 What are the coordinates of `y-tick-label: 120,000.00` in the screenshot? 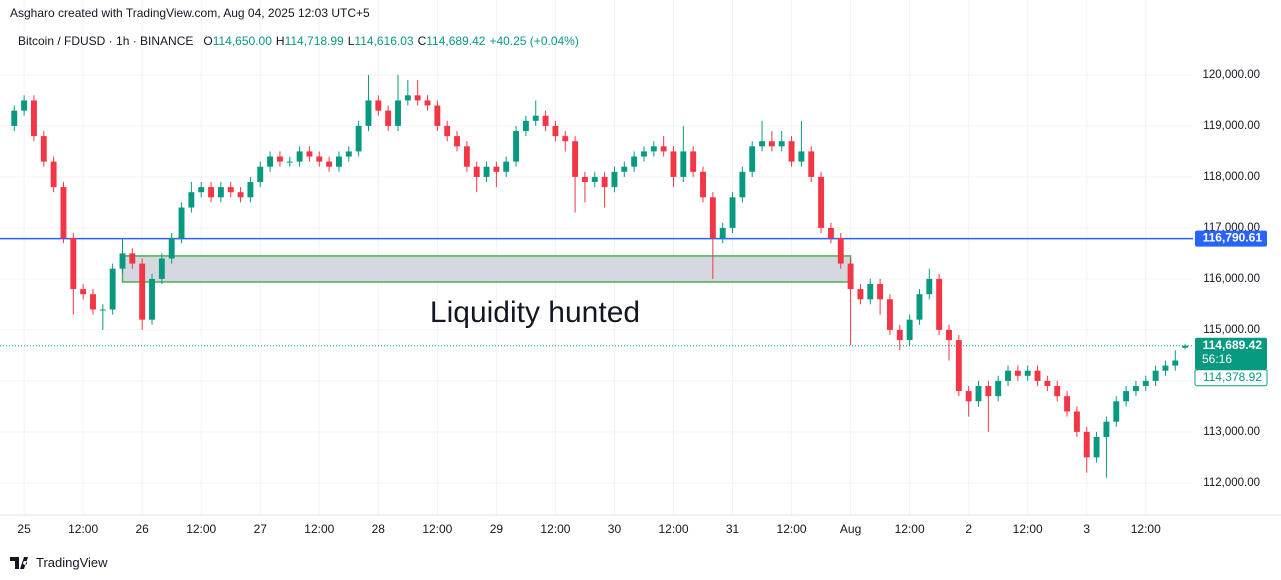 It's located at (1231, 75).